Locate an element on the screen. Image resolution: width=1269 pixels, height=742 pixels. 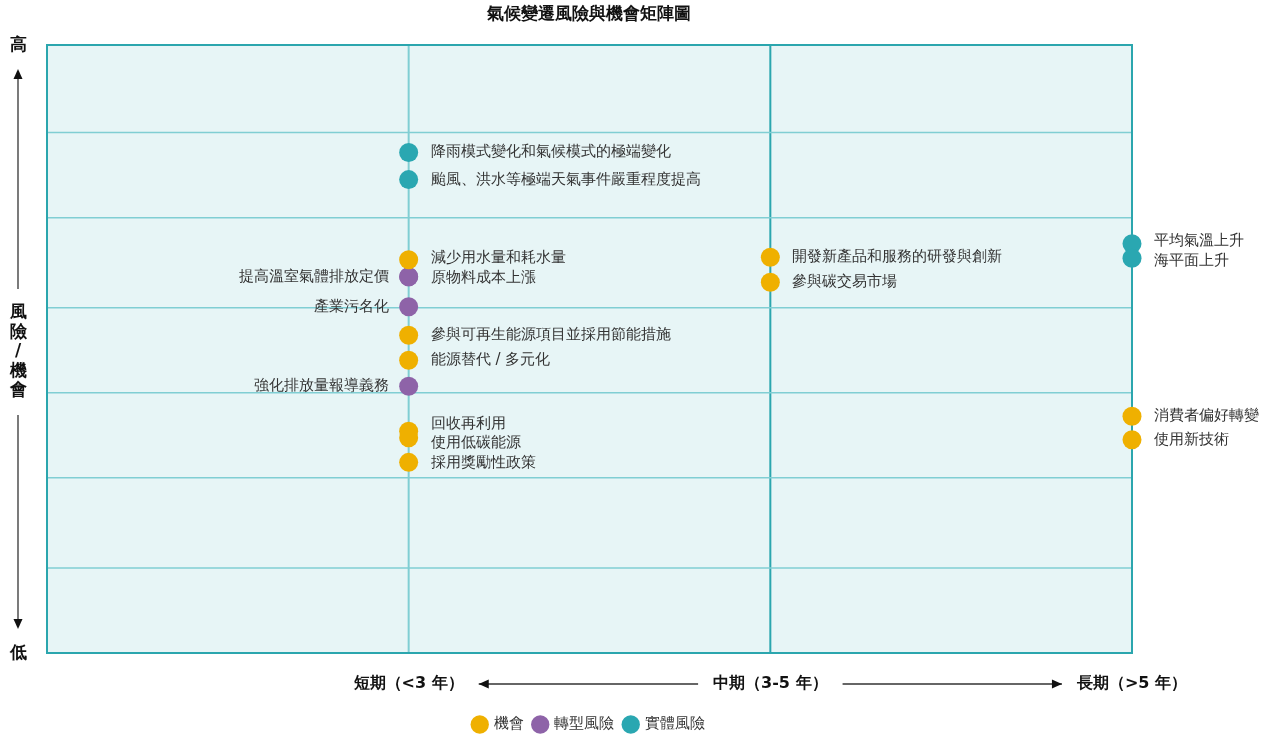
annotation: 減少用水量和耗水量 is located at coordinates (498, 257).